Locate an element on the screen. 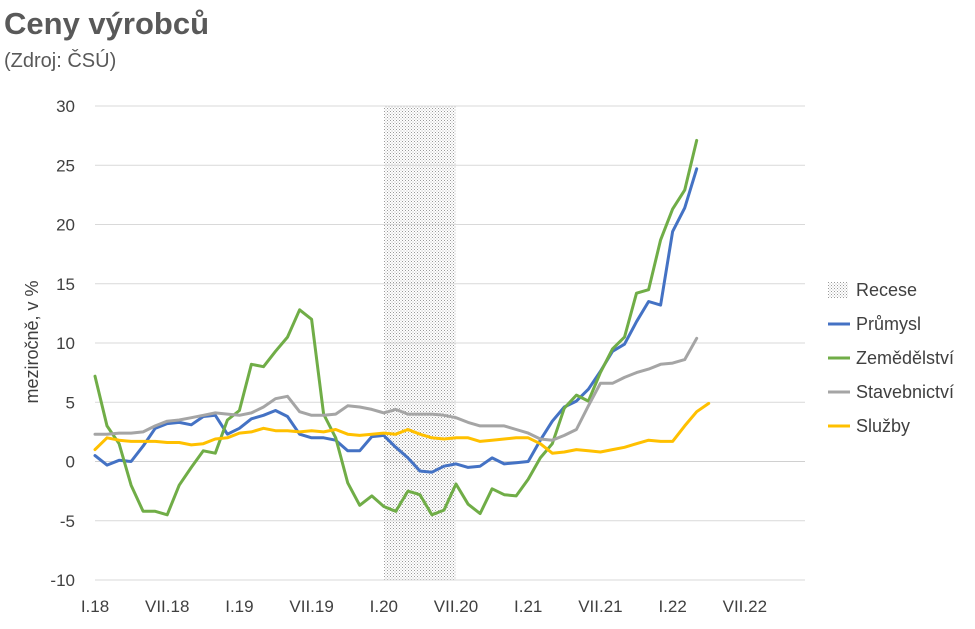 This screenshot has width=975, height=629. x-tick-label: I.20 is located at coordinates (384, 606).